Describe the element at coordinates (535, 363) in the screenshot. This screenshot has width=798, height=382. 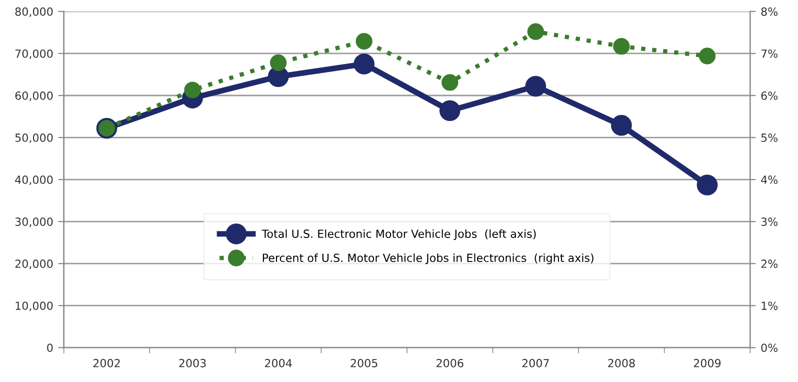
I see `x-tick-label: 2007` at that location.